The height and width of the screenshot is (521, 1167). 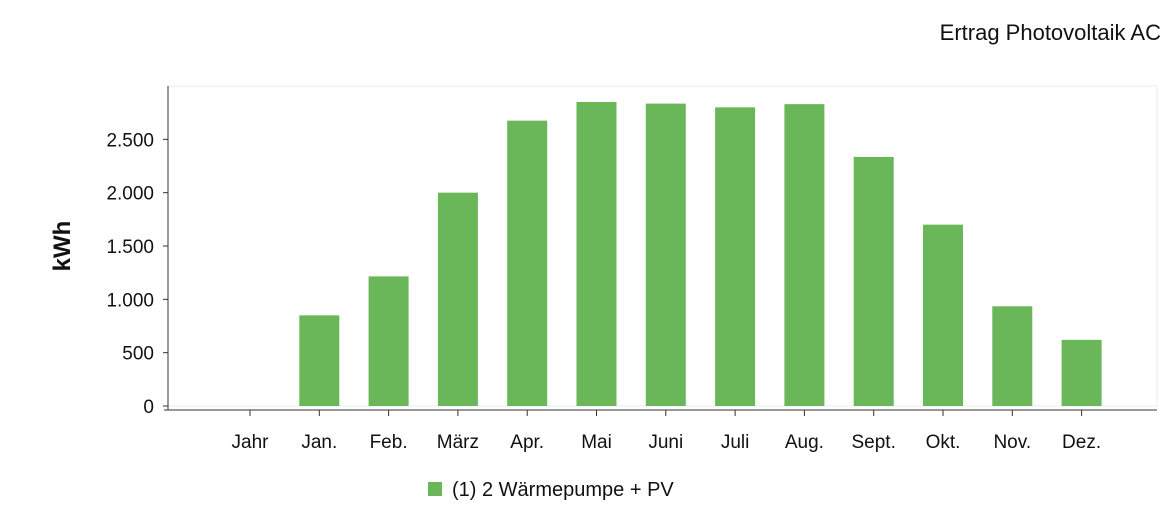 What do you see at coordinates (1012, 442) in the screenshot?
I see `x-tick-label: Nov.` at bounding box center [1012, 442].